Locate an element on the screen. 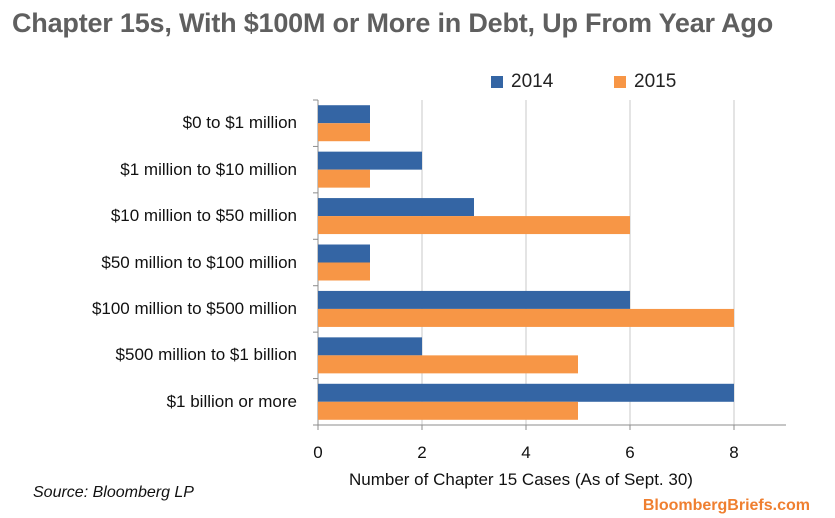  category-label: $1 billion or more is located at coordinates (231, 401).